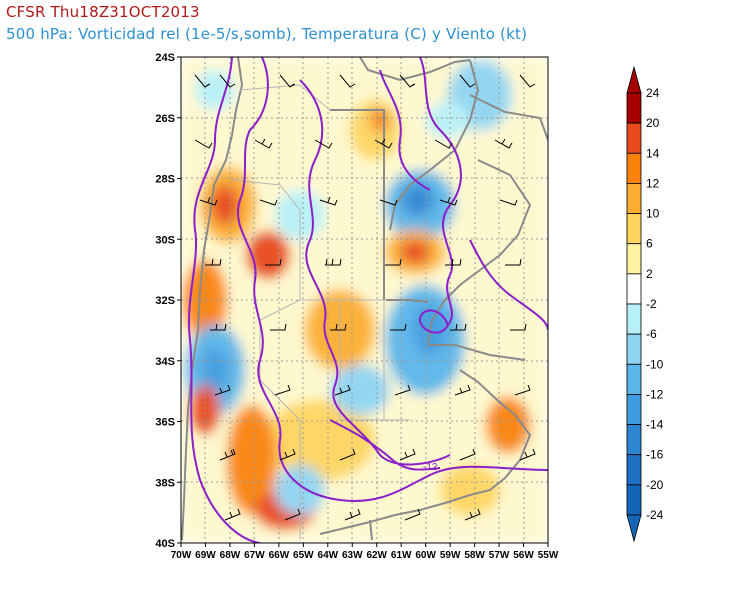 This screenshot has width=750, height=600. I want to click on lon-label: 65W, so click(303, 555).